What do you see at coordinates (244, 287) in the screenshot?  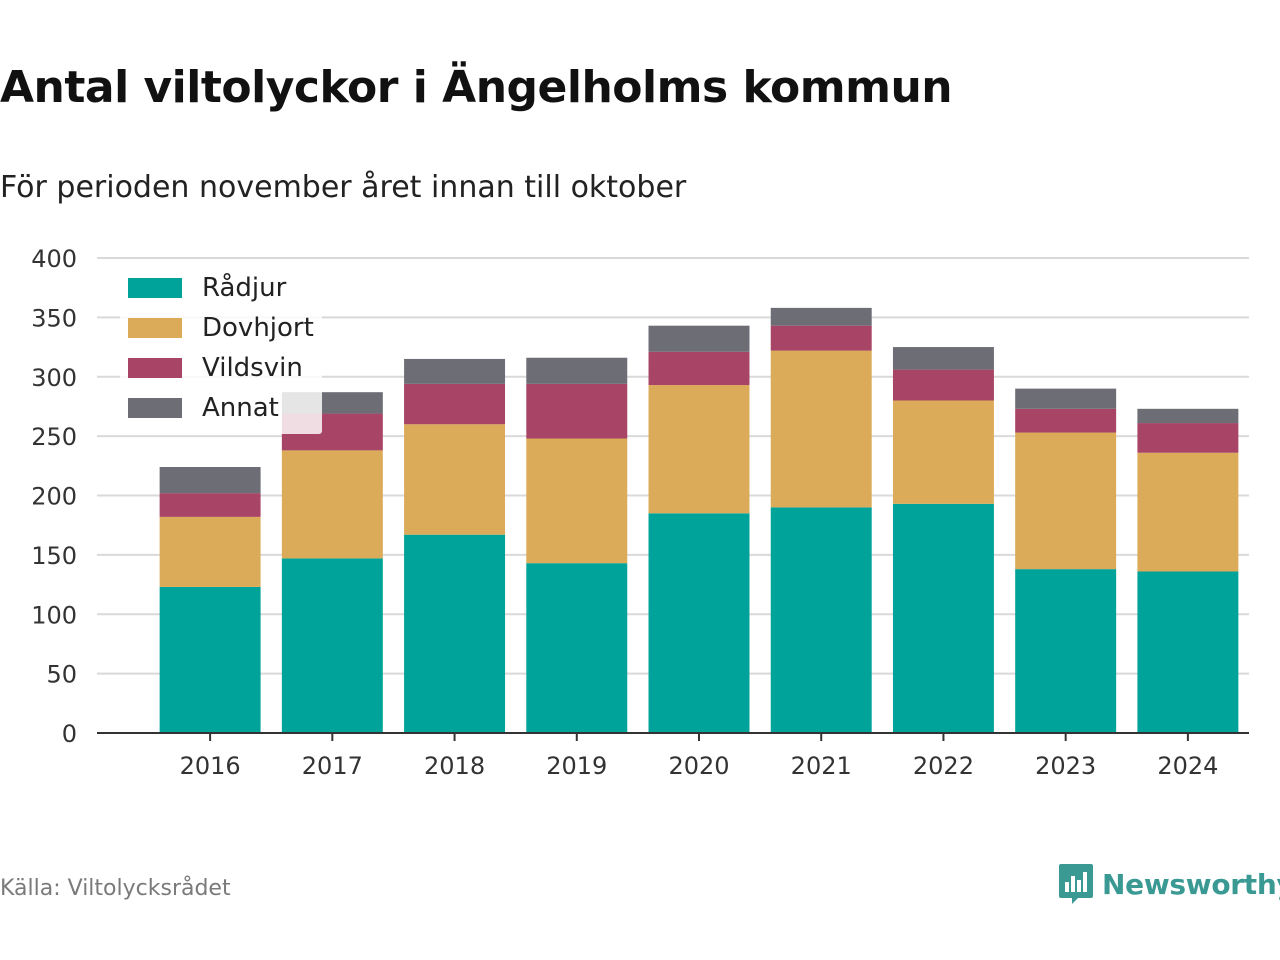 I see `legend-label: Rådjur` at bounding box center [244, 287].